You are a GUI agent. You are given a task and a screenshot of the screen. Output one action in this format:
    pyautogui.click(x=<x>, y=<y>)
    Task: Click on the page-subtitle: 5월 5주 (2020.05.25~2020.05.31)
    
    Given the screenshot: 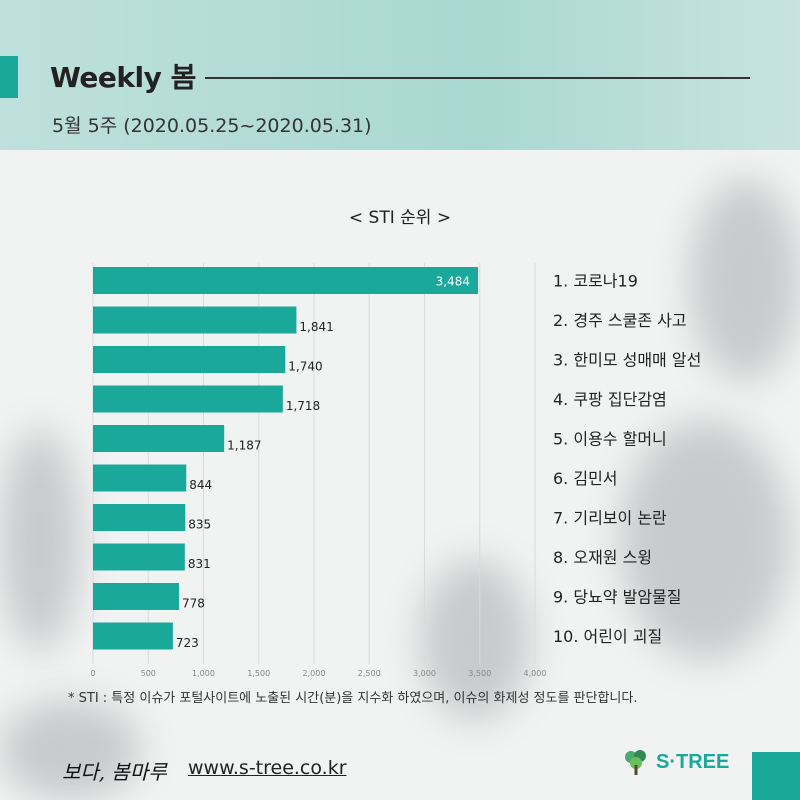 What is the action you would take?
    pyautogui.click(x=212, y=126)
    